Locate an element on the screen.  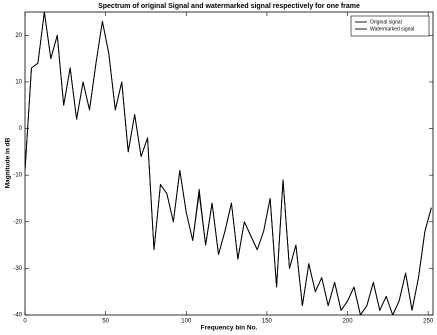
y-tick-label: -20 is located at coordinates (17, 222).